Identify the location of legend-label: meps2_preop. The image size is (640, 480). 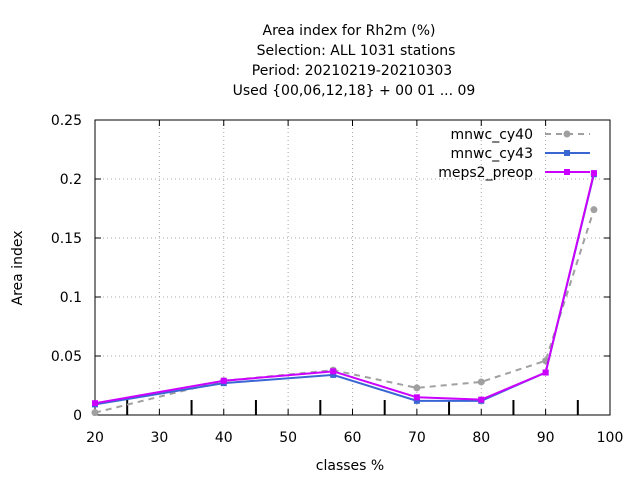
(485, 173).